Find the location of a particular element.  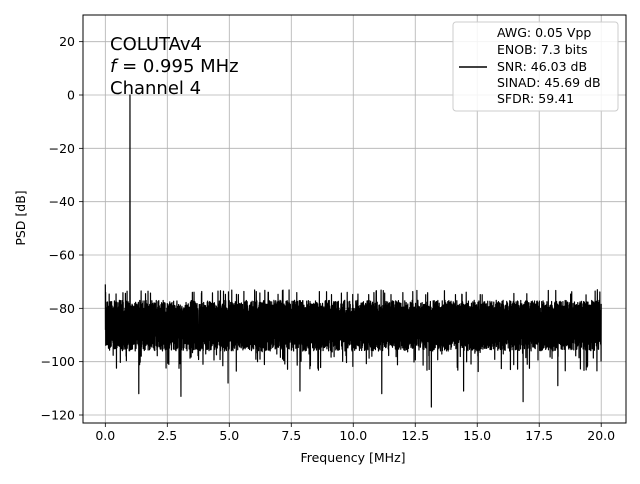

legend-entry-awg: AWG: 0.05 Vpp is located at coordinates (544, 32).